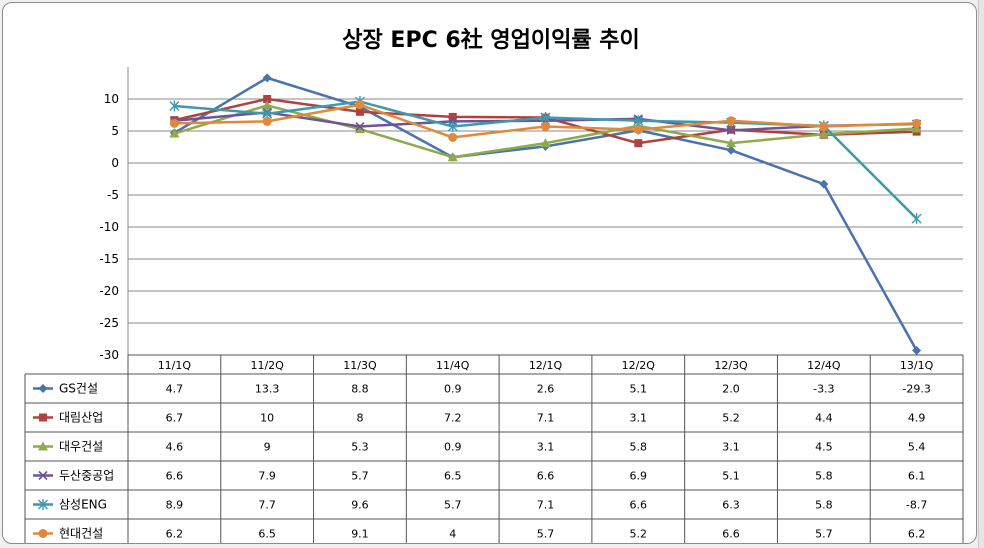  What do you see at coordinates (359, 418) in the screenshot?
I see `data-label: 8` at bounding box center [359, 418].